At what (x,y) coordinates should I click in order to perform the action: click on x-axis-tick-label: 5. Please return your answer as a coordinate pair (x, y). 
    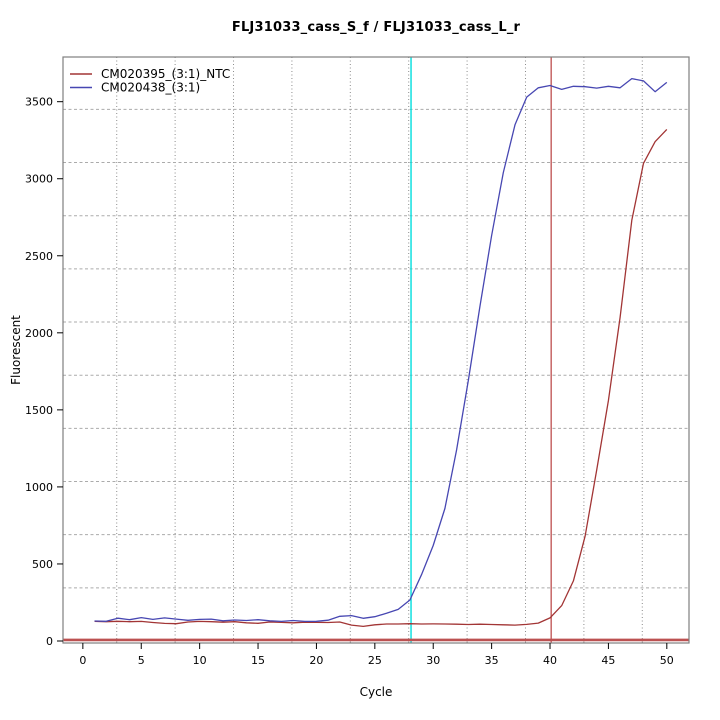
    Looking at the image, I should click on (141, 660).